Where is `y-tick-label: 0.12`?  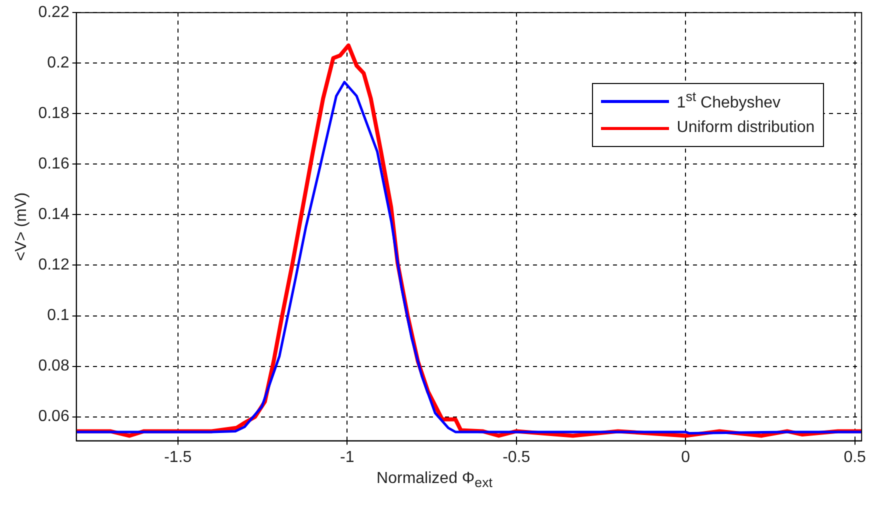
y-tick-label: 0.12 is located at coordinates (54, 265).